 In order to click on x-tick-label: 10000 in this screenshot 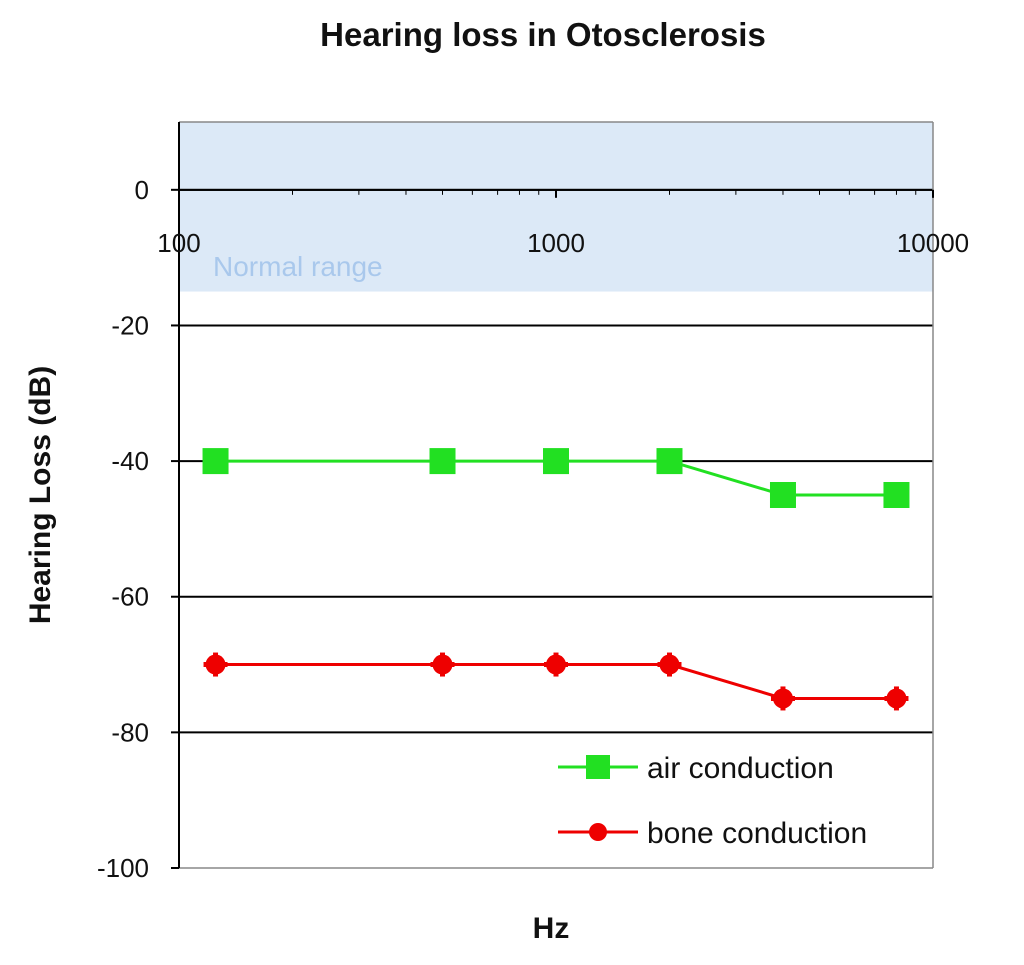, I will do `click(933, 243)`.